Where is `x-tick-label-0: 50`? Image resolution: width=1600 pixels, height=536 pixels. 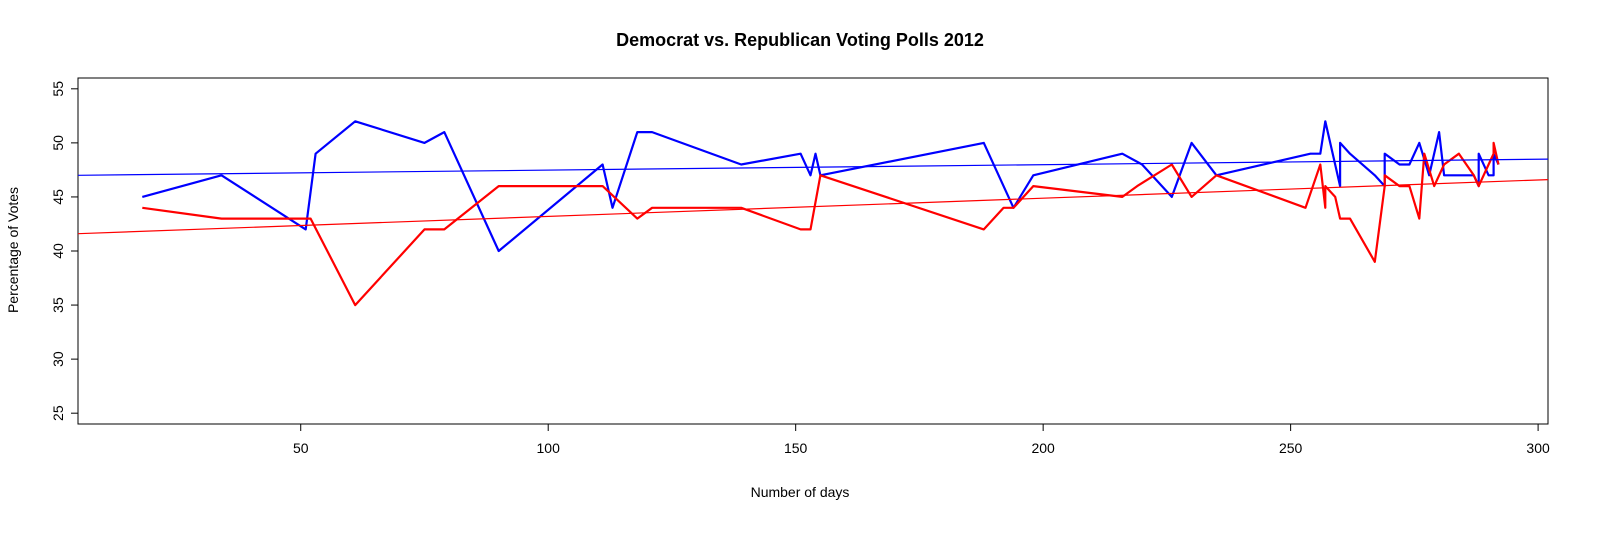
x-tick-label-0: 50 is located at coordinates (301, 448).